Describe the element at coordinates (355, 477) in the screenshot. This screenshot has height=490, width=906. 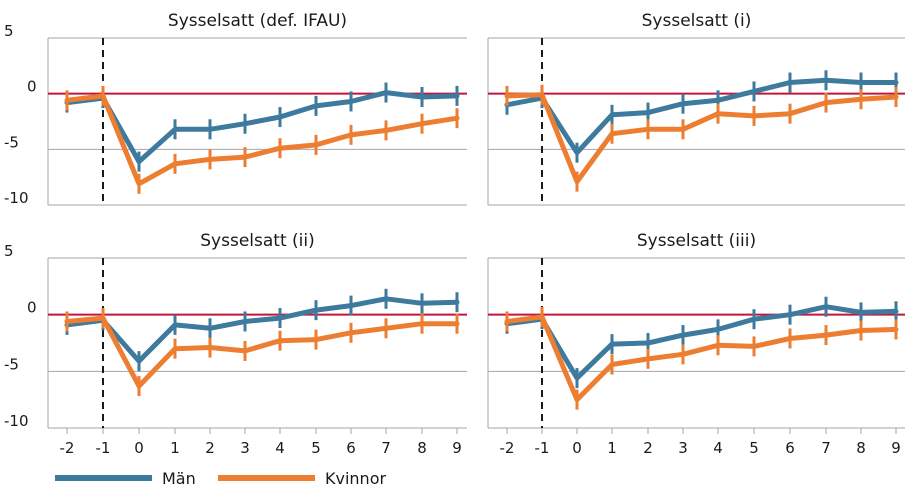
I see `legend-label: Kvinnor` at that location.